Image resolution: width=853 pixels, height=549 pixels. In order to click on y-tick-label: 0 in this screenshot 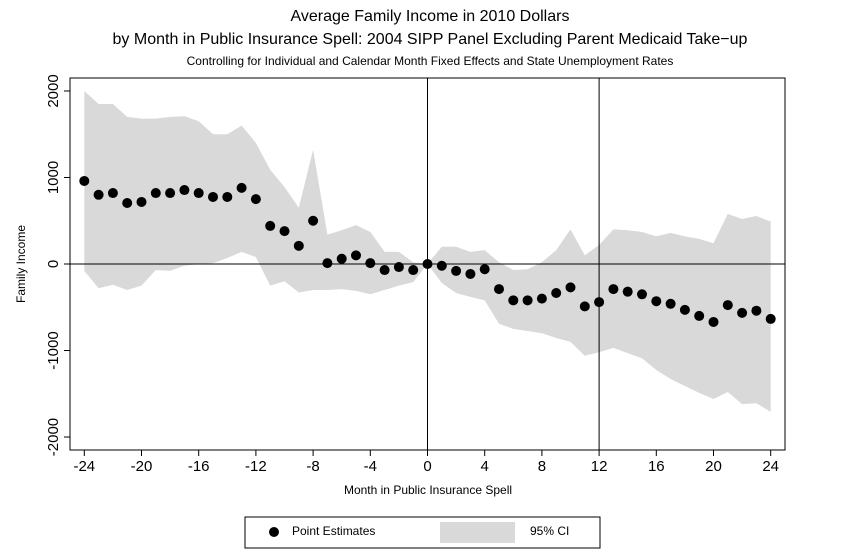, I will do `click(53, 264)`.